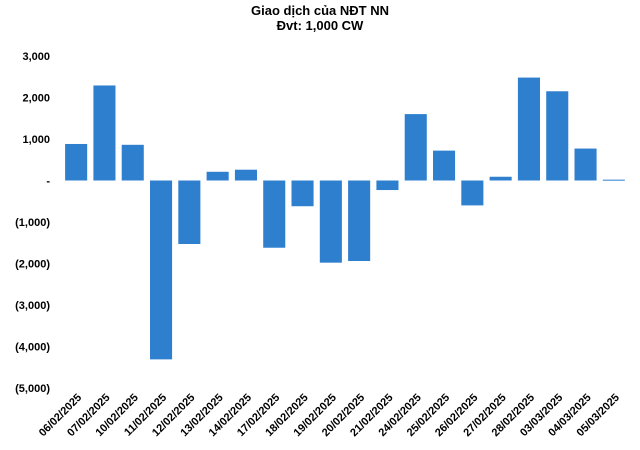 The height and width of the screenshot is (450, 640). Describe the element at coordinates (320, 10) in the screenshot. I see `chart-title: Giao dịch của NĐT NN` at that location.